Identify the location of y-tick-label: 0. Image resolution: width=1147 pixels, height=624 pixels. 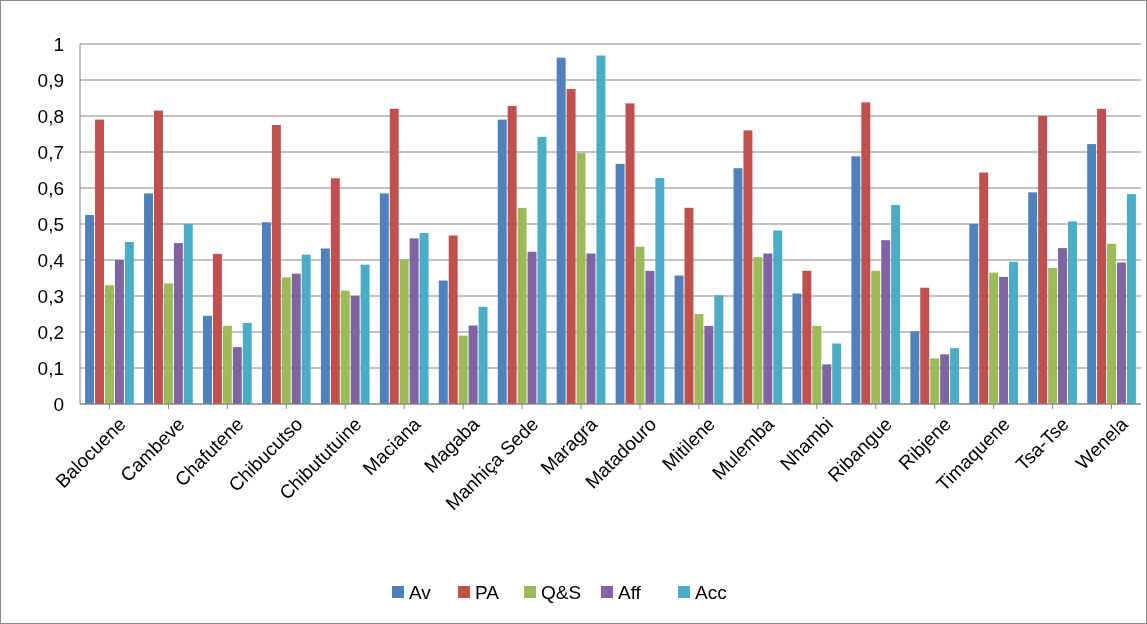
(58, 404).